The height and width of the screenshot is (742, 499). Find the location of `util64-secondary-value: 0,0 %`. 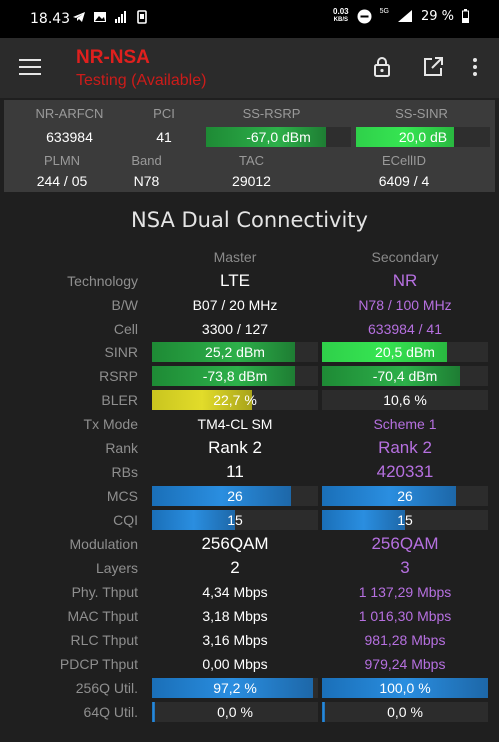

util64-secondary-value: 0,0 % is located at coordinates (405, 712).